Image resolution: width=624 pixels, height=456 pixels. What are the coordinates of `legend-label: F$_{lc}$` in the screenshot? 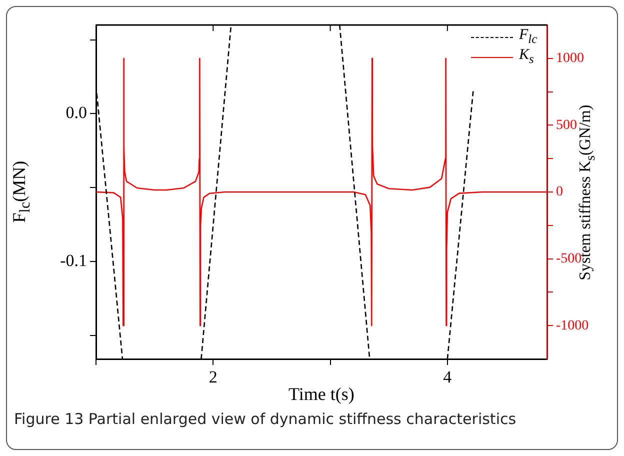 It's located at (528, 37).